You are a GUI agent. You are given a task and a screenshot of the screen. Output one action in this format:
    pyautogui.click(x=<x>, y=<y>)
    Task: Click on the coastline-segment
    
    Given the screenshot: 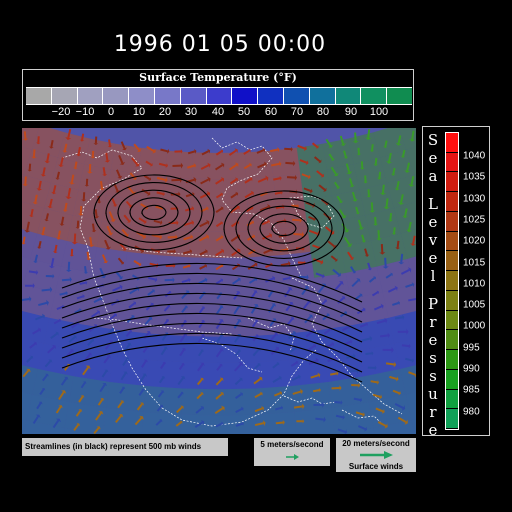 What is the action you would take?
    pyautogui.click(x=112, y=279)
    